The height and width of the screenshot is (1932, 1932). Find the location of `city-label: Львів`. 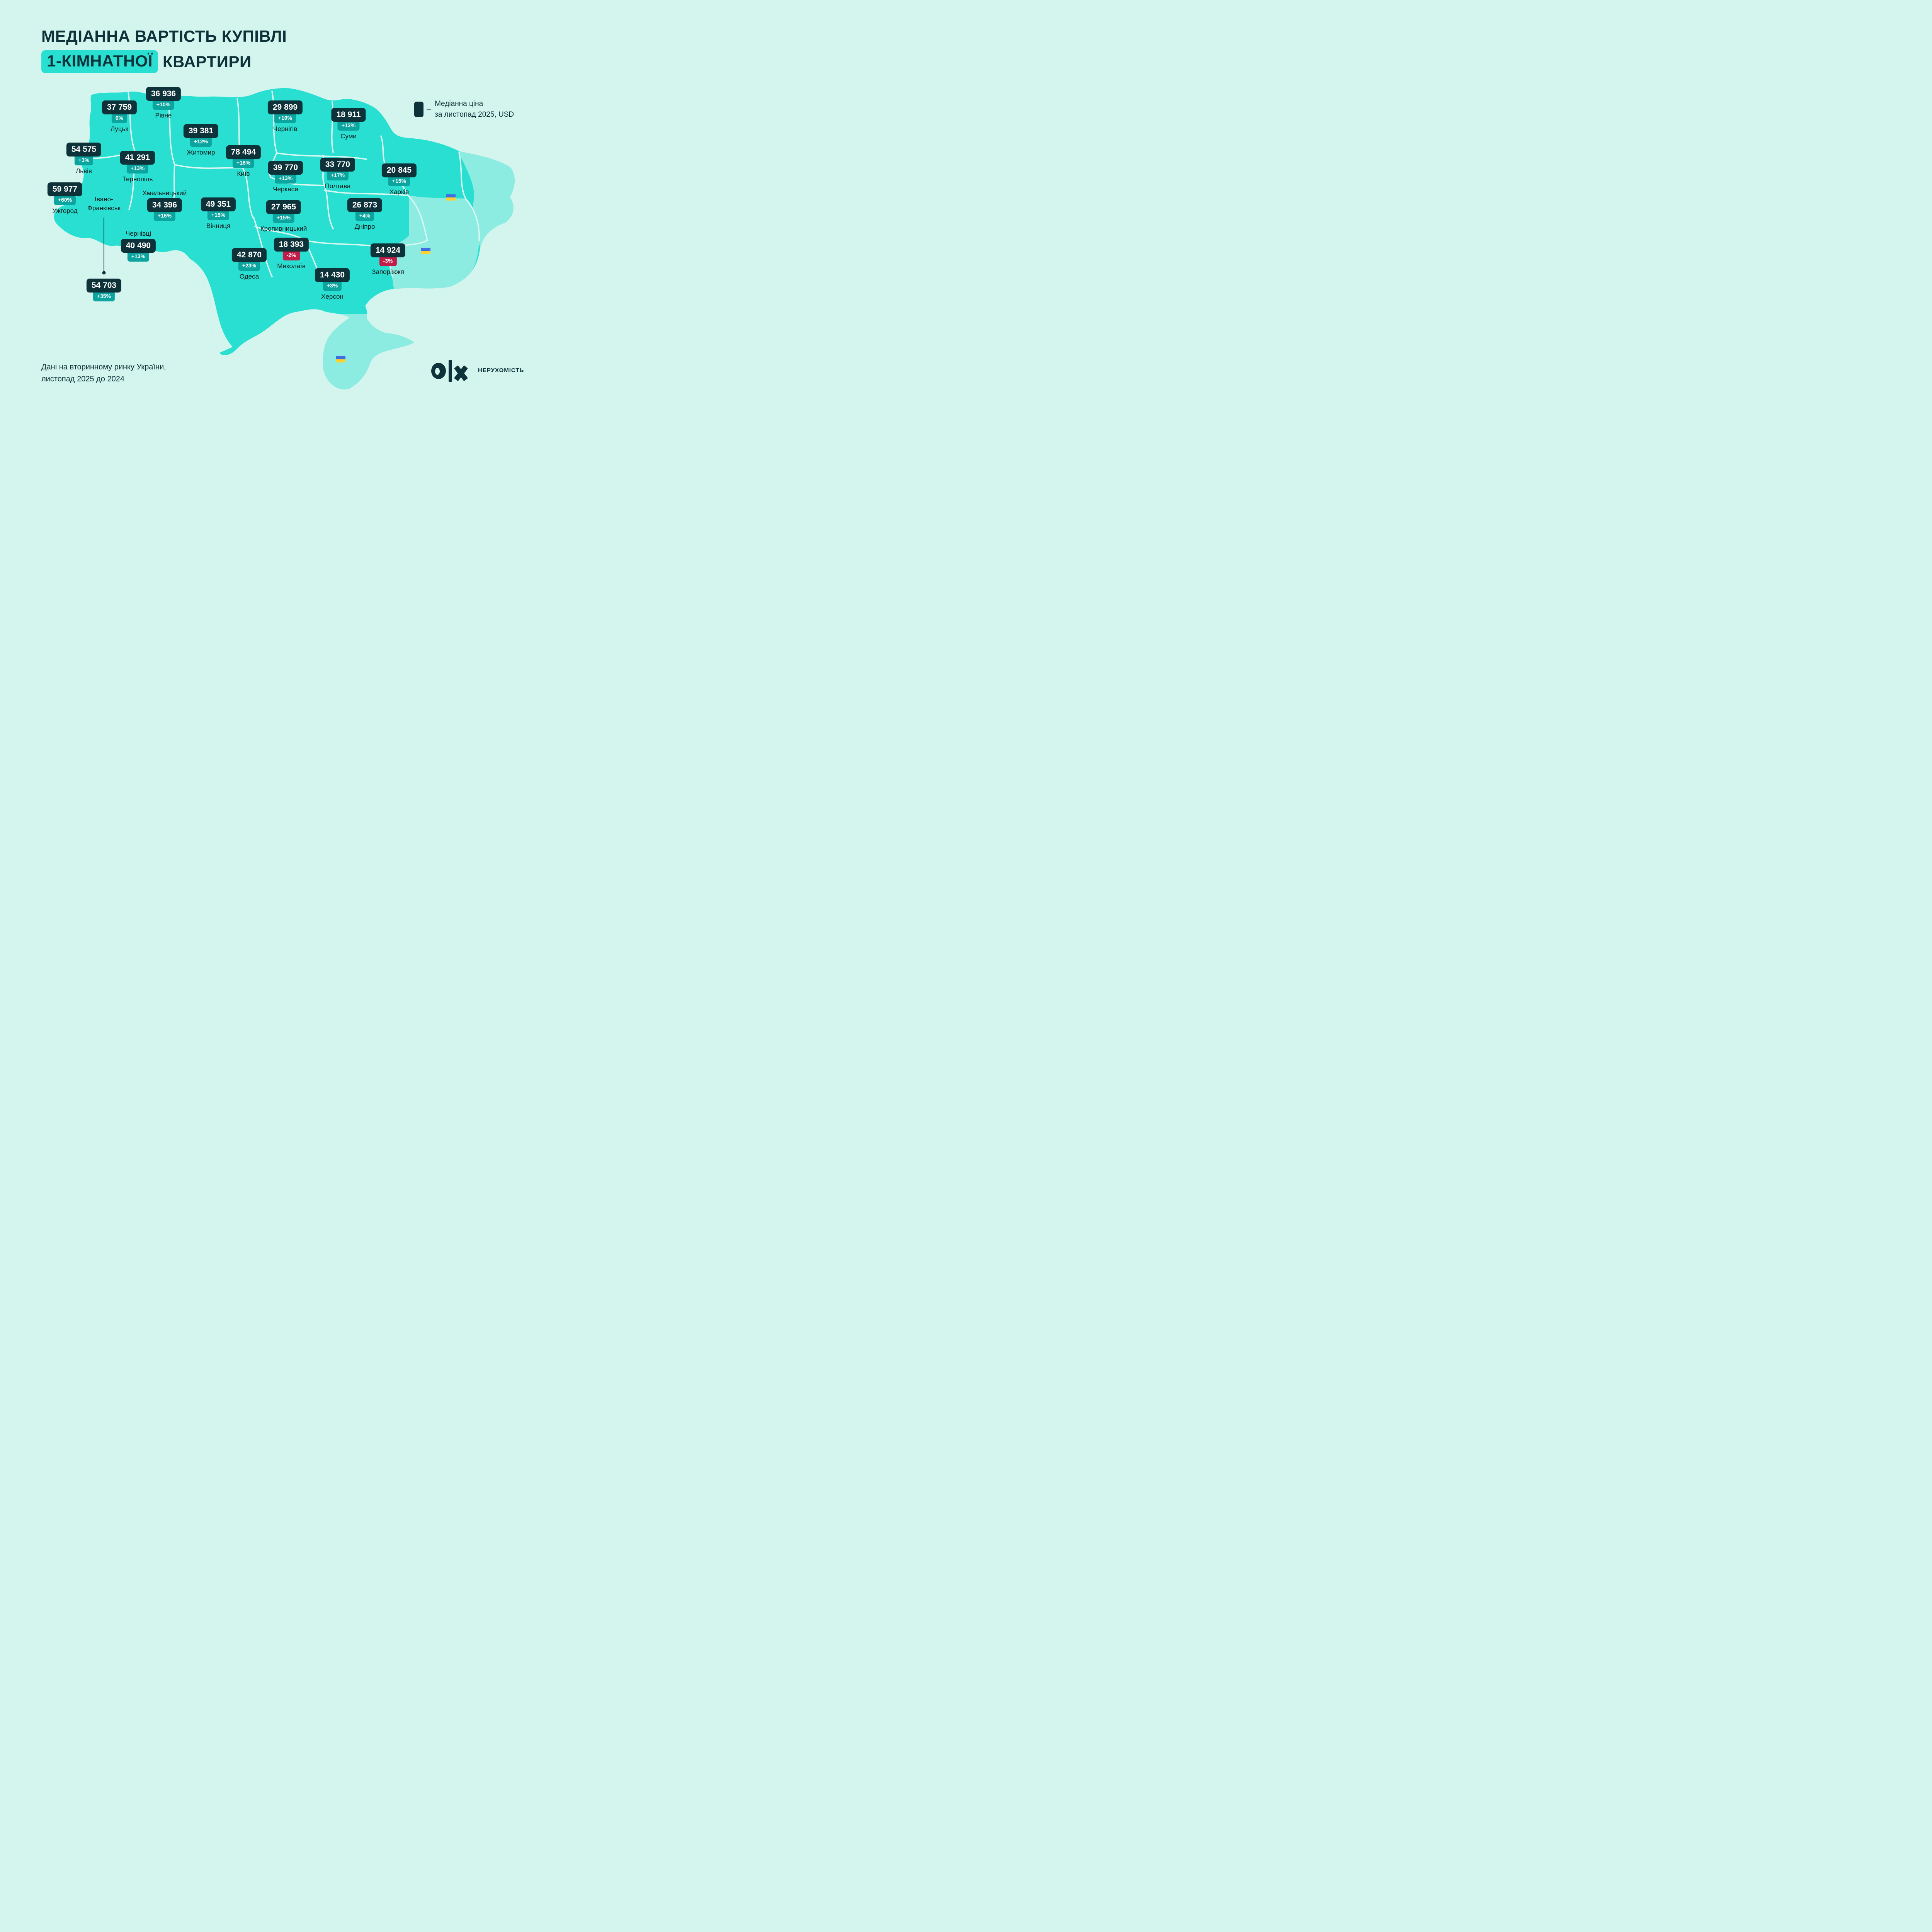

city-label: Львів is located at coordinates (84, 171).